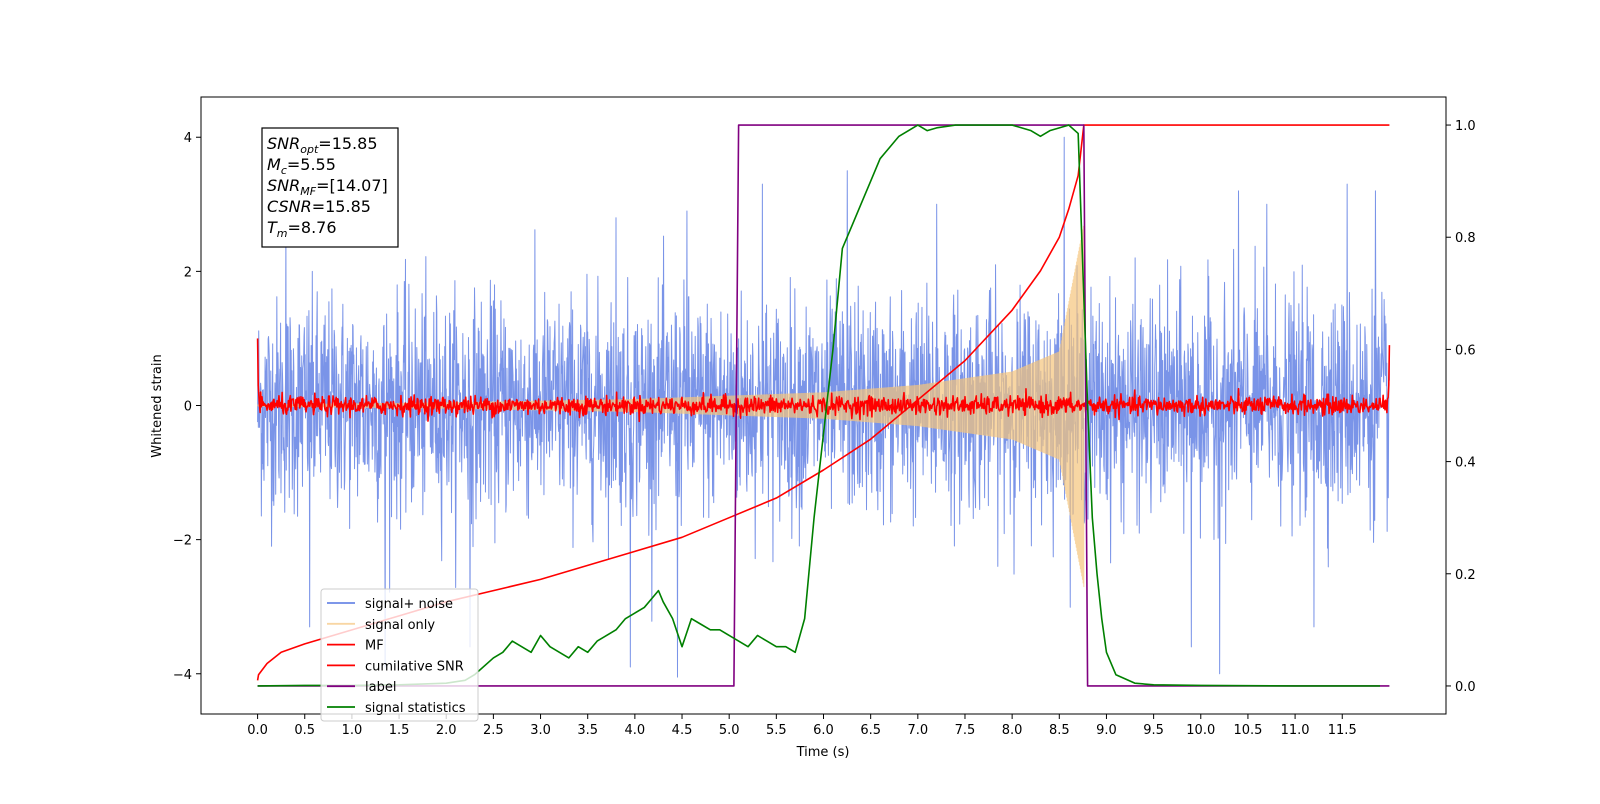 This screenshot has height=804, width=1600. Describe the element at coordinates (301, 166) in the screenshot. I see `annotation-line: Mc=5.55` at that location.